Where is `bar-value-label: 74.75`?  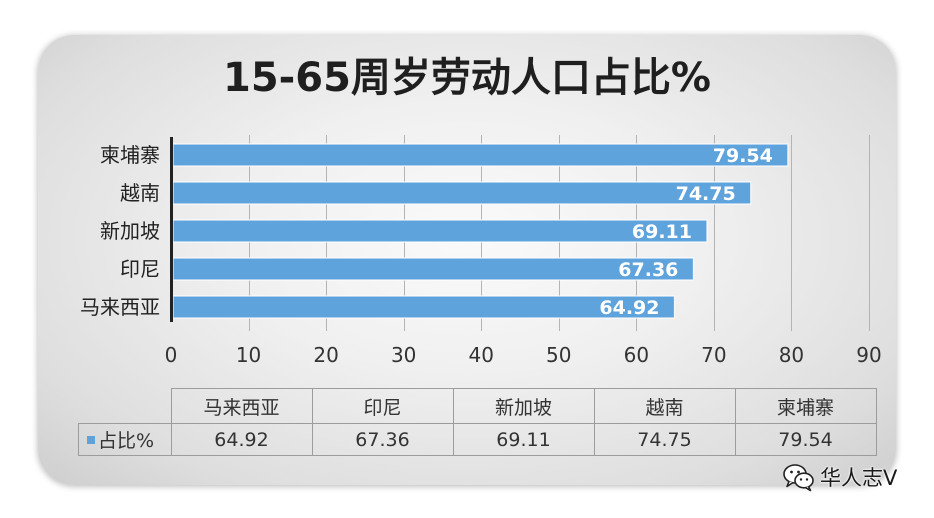
bar-value-label: 74.75 is located at coordinates (706, 194).